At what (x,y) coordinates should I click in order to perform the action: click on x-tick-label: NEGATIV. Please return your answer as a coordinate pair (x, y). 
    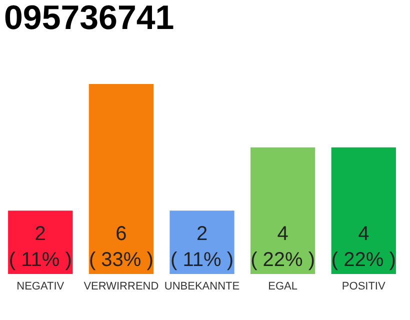
    Looking at the image, I should click on (40, 286).